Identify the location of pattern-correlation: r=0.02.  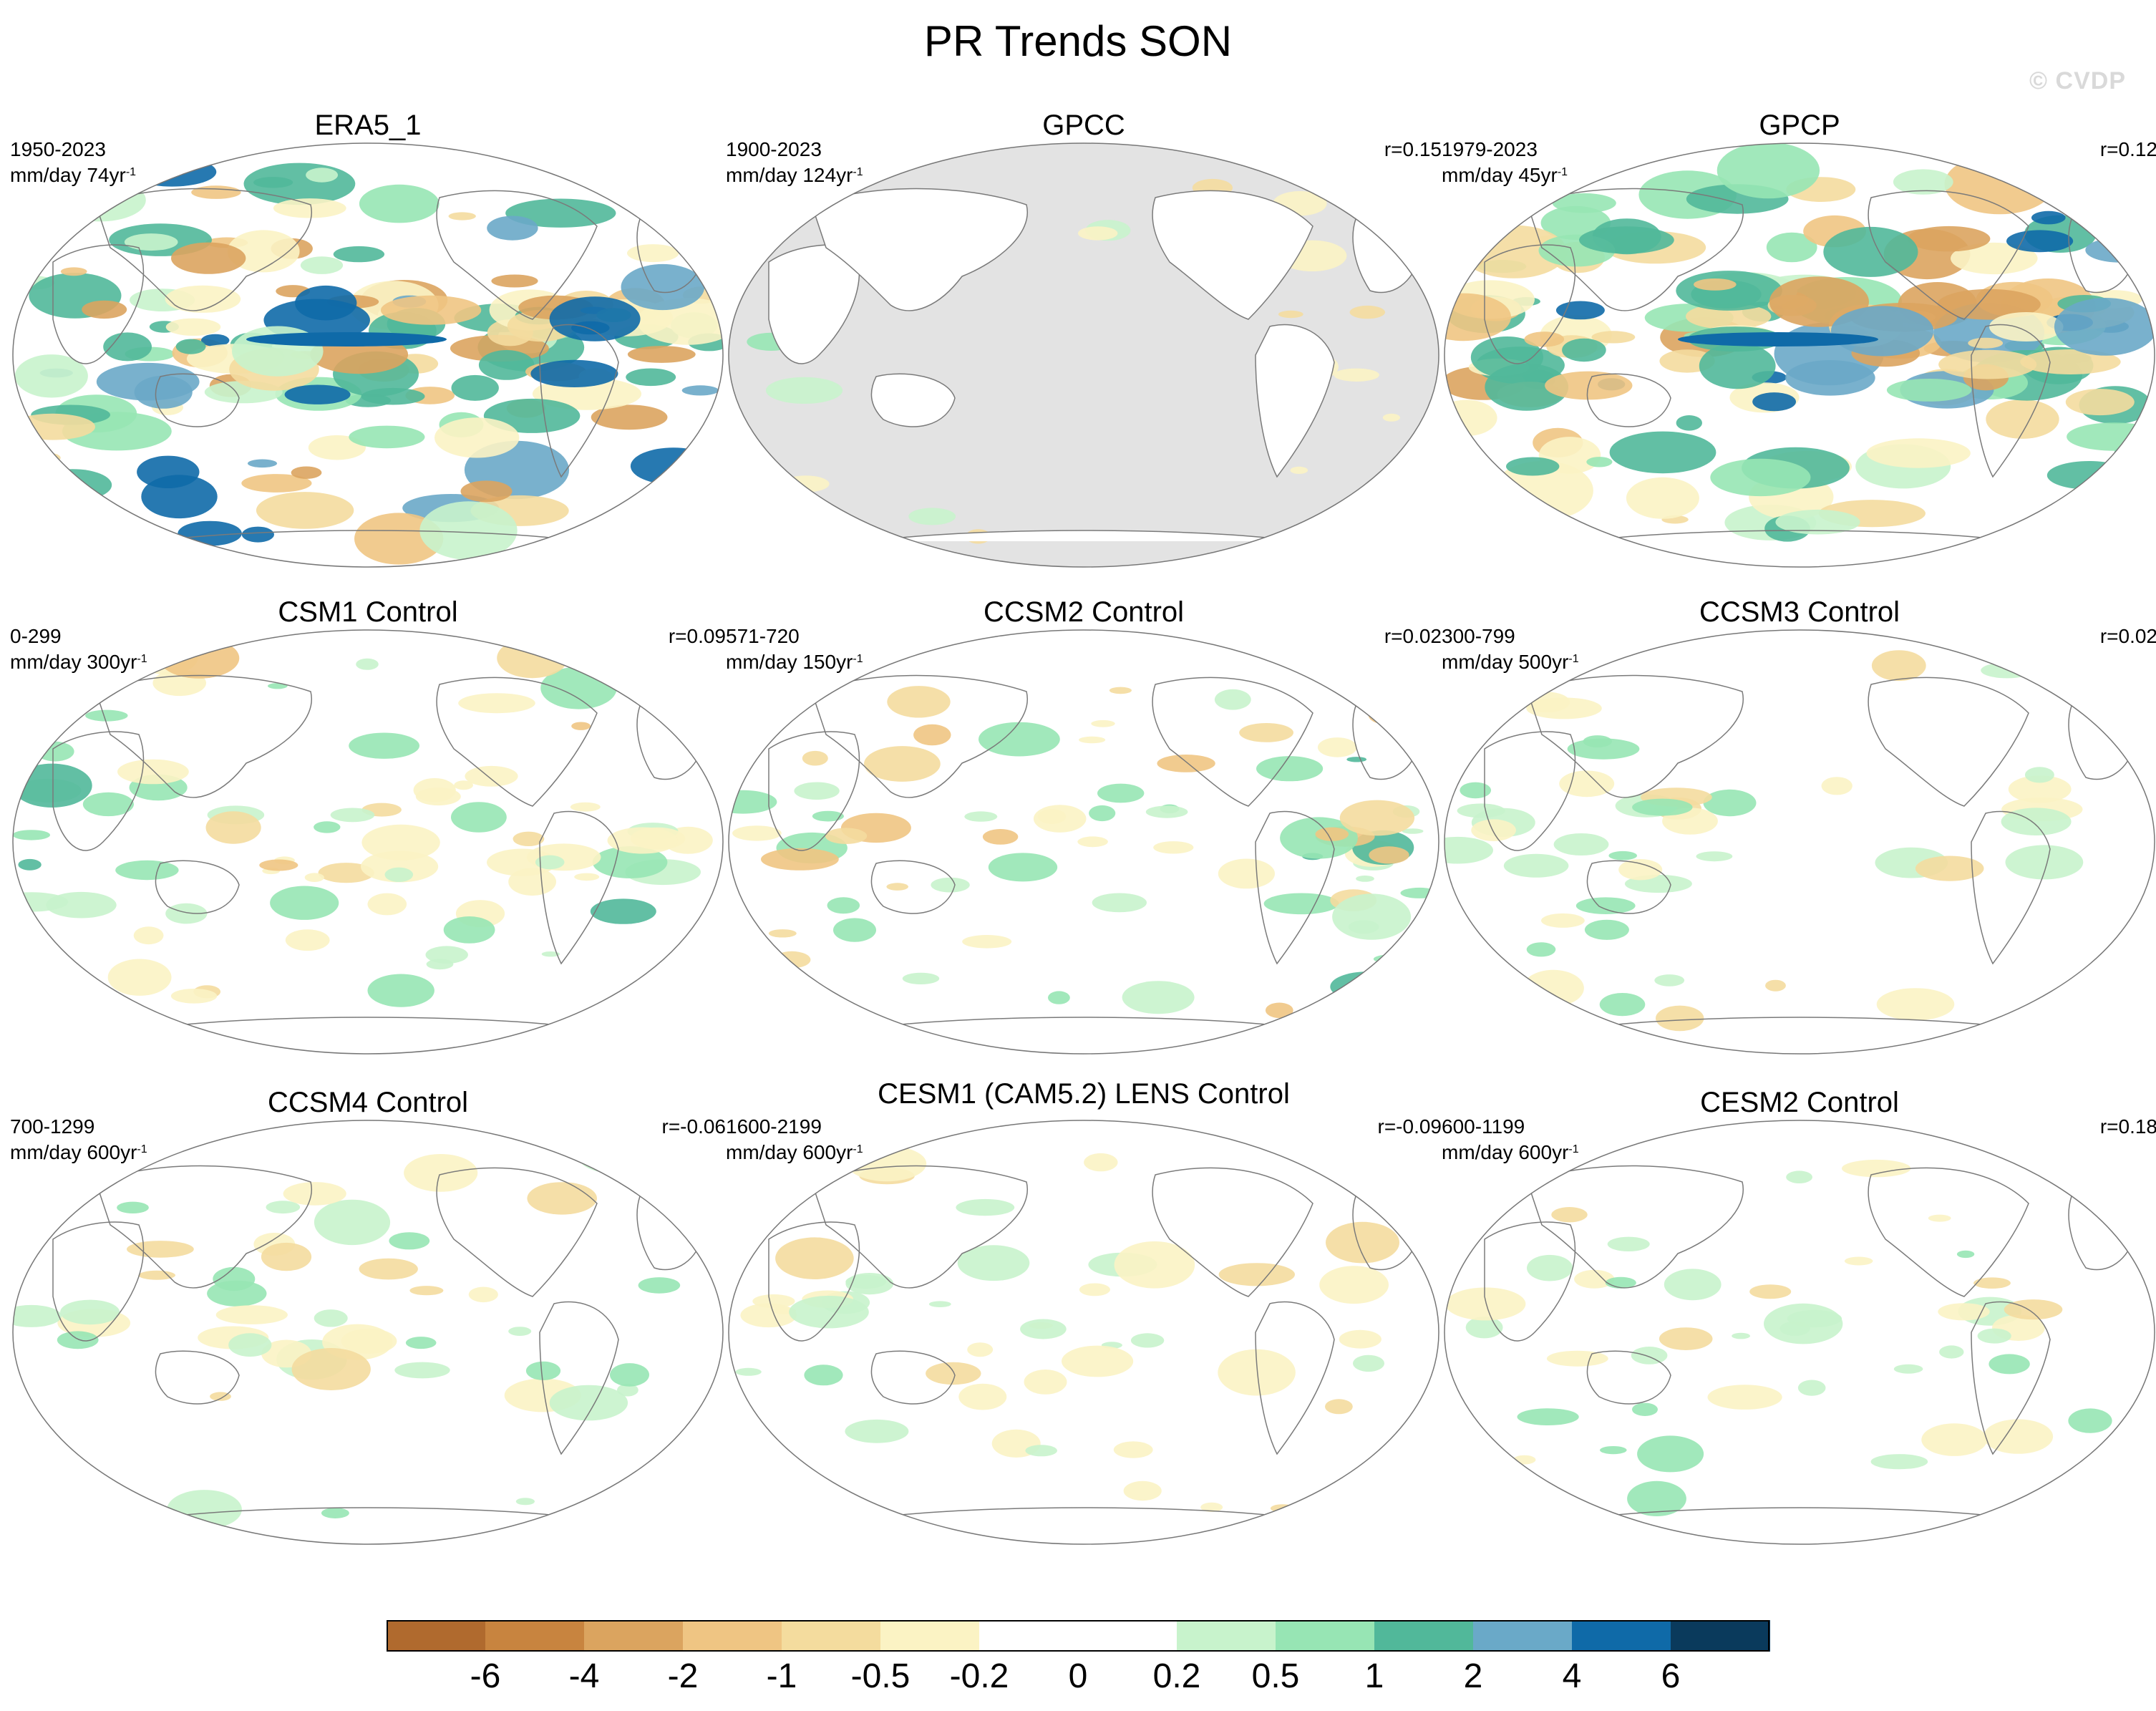
(2127, 636).